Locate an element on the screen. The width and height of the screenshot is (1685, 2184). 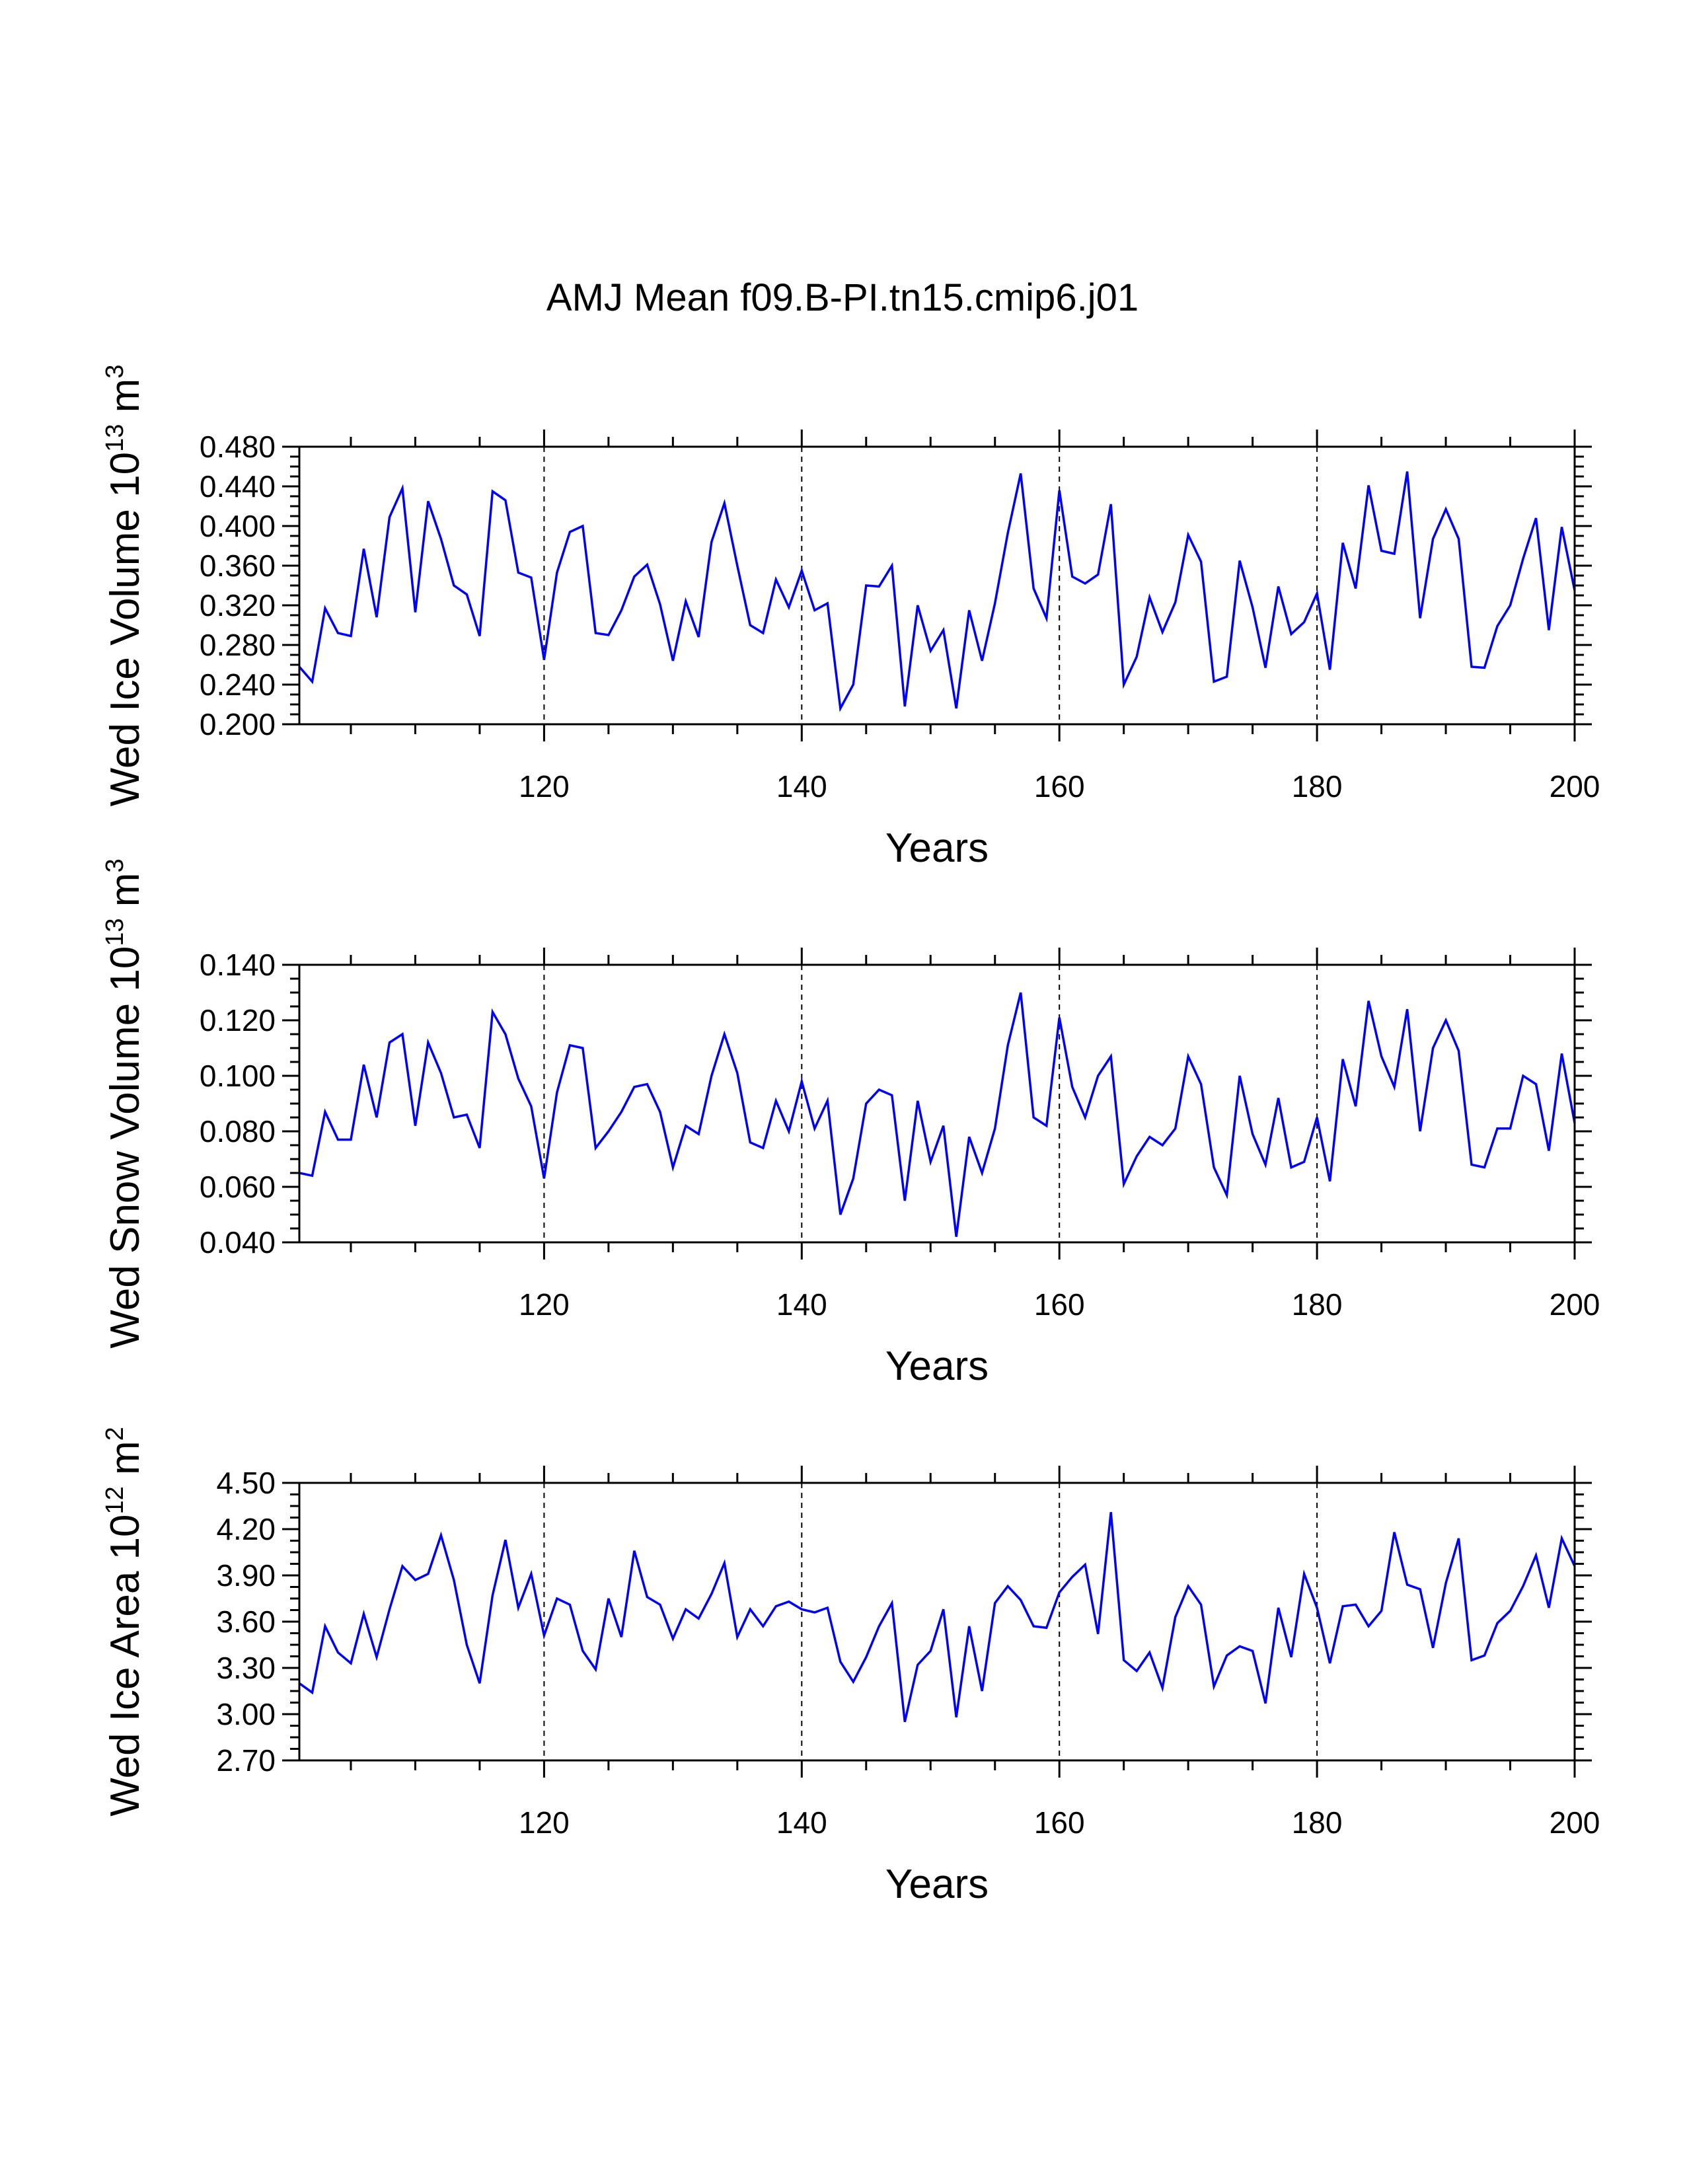
y-label-main: Wed Snow Volume 10 is located at coordinates (125, 1147).